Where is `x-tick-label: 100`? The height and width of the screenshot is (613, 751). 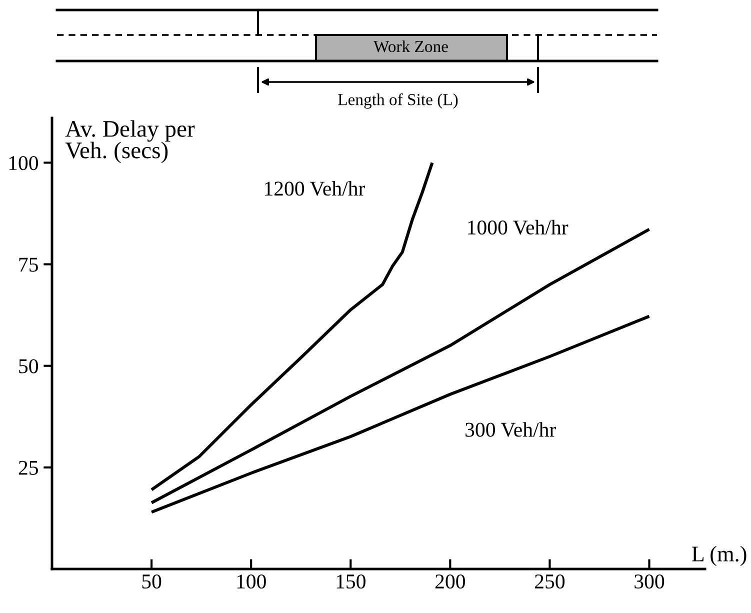
x-tick-label: 100 is located at coordinates (251, 581).